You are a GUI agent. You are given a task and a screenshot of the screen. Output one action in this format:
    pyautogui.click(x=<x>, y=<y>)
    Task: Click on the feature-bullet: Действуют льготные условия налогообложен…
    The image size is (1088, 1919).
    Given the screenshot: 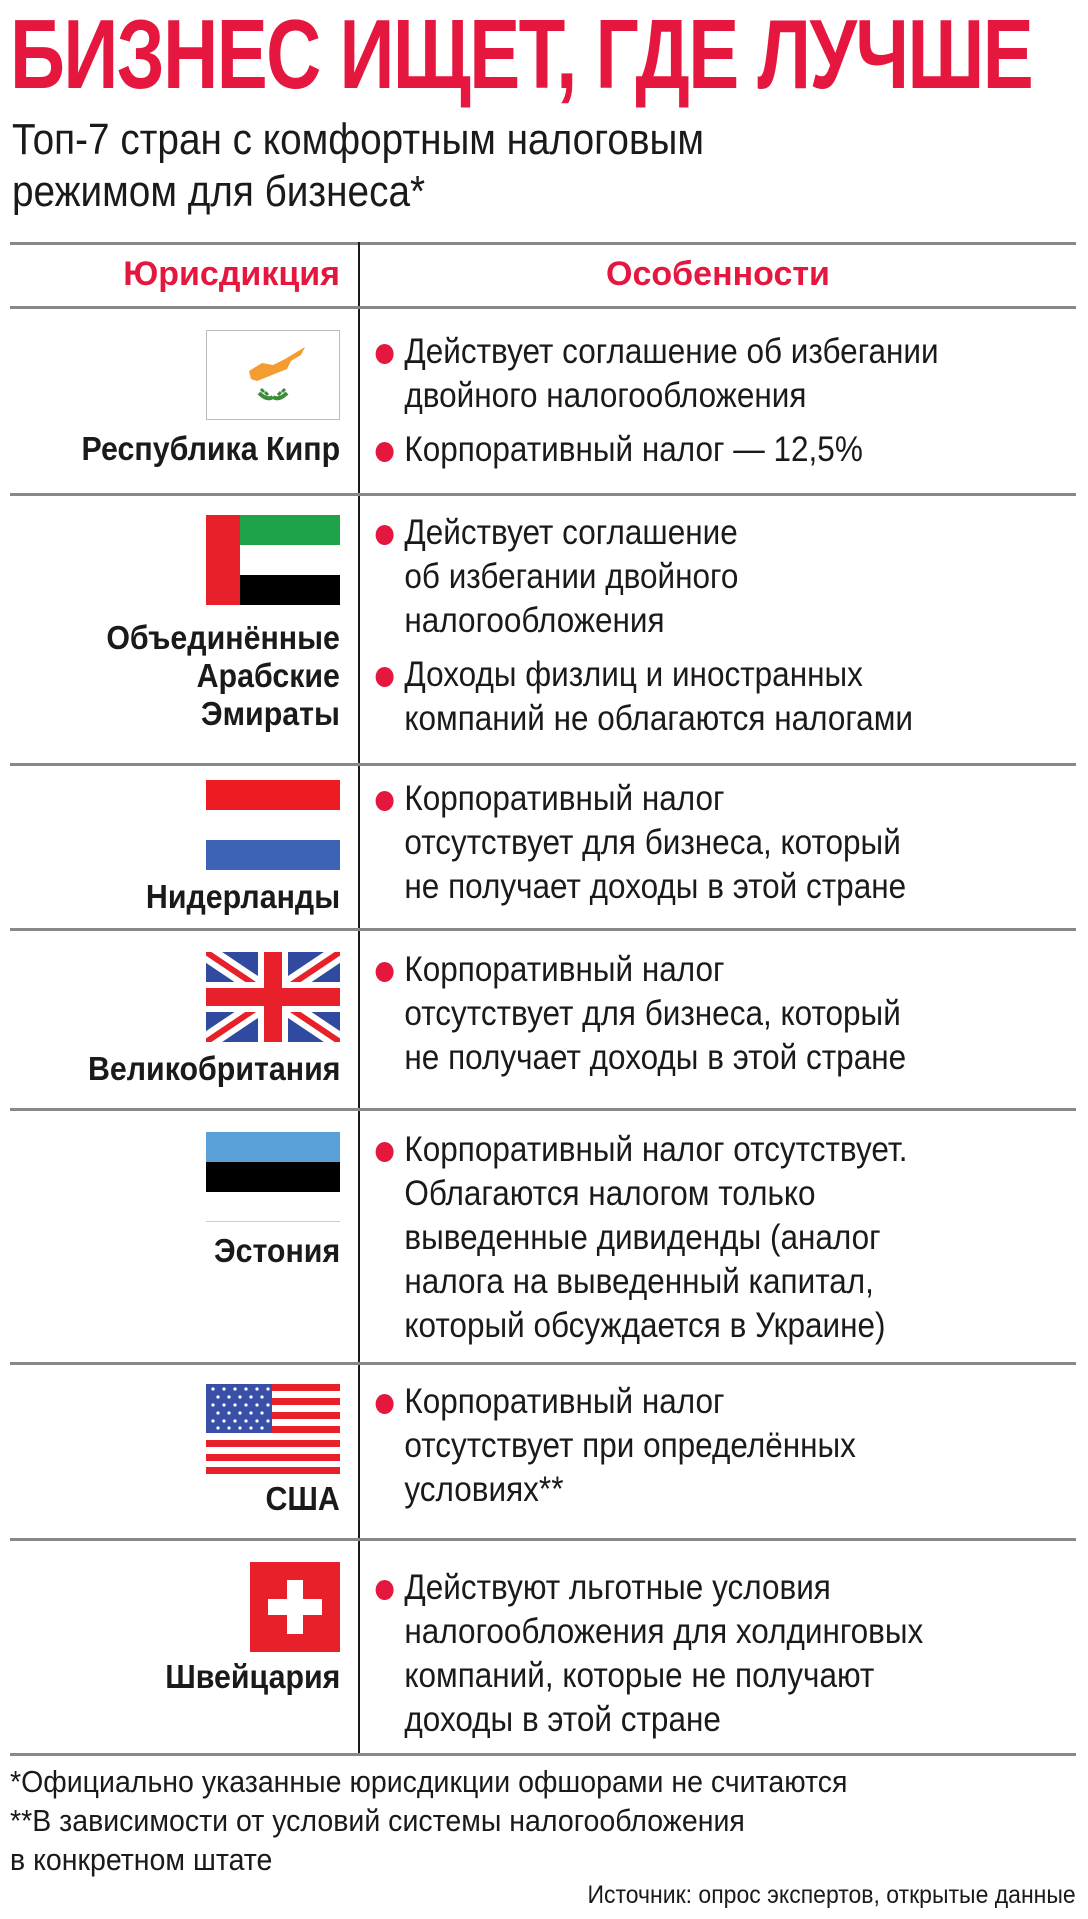 What is the action you would take?
    pyautogui.click(x=730, y=1654)
    